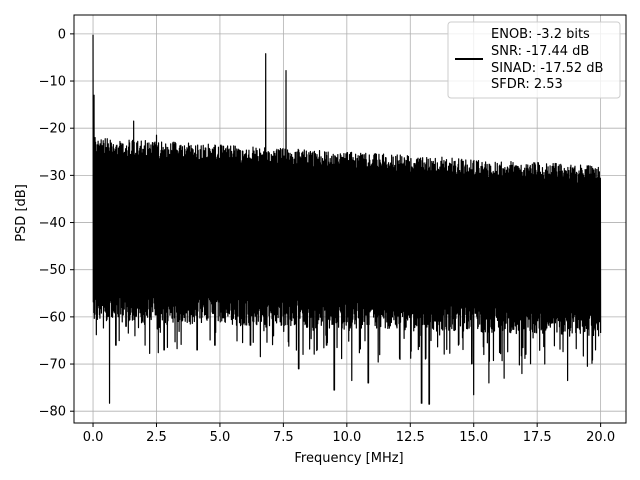 This screenshot has height=480, width=640. What do you see at coordinates (547, 68) in the screenshot?
I see `legend-sinad: SINAD: -17.52 dB` at bounding box center [547, 68].